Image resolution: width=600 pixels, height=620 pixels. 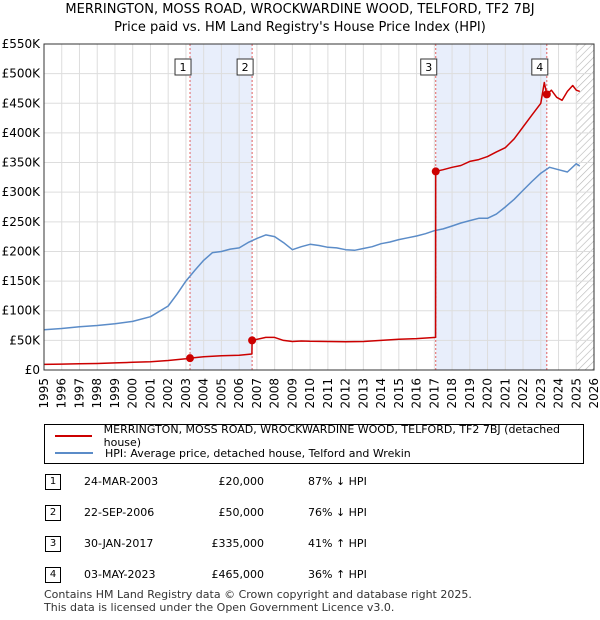 What do you see at coordinates (115, 393) in the screenshot?
I see `x-tick-label: 1999` at bounding box center [115, 393].